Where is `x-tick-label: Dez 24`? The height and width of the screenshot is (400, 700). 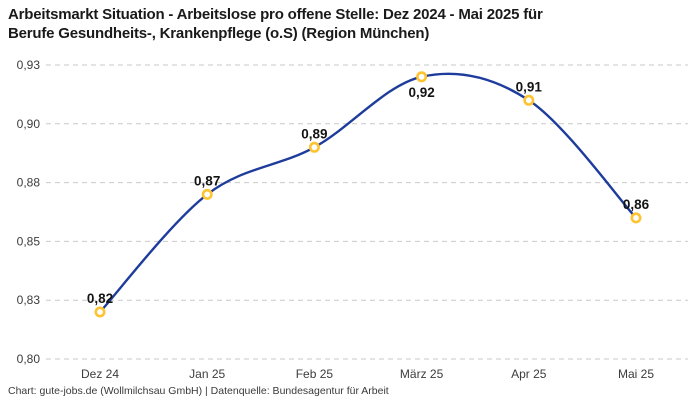
x-tick-label: Dez 24 is located at coordinates (100, 374).